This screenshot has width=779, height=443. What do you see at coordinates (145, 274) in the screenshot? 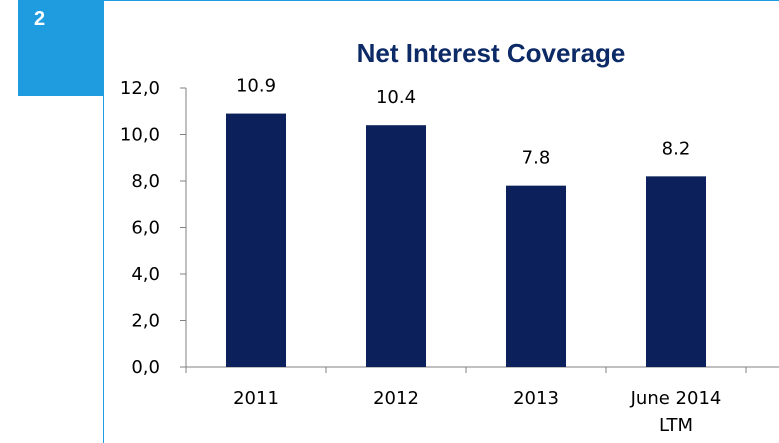
I see `y-tick-label: 4,0` at bounding box center [145, 274].